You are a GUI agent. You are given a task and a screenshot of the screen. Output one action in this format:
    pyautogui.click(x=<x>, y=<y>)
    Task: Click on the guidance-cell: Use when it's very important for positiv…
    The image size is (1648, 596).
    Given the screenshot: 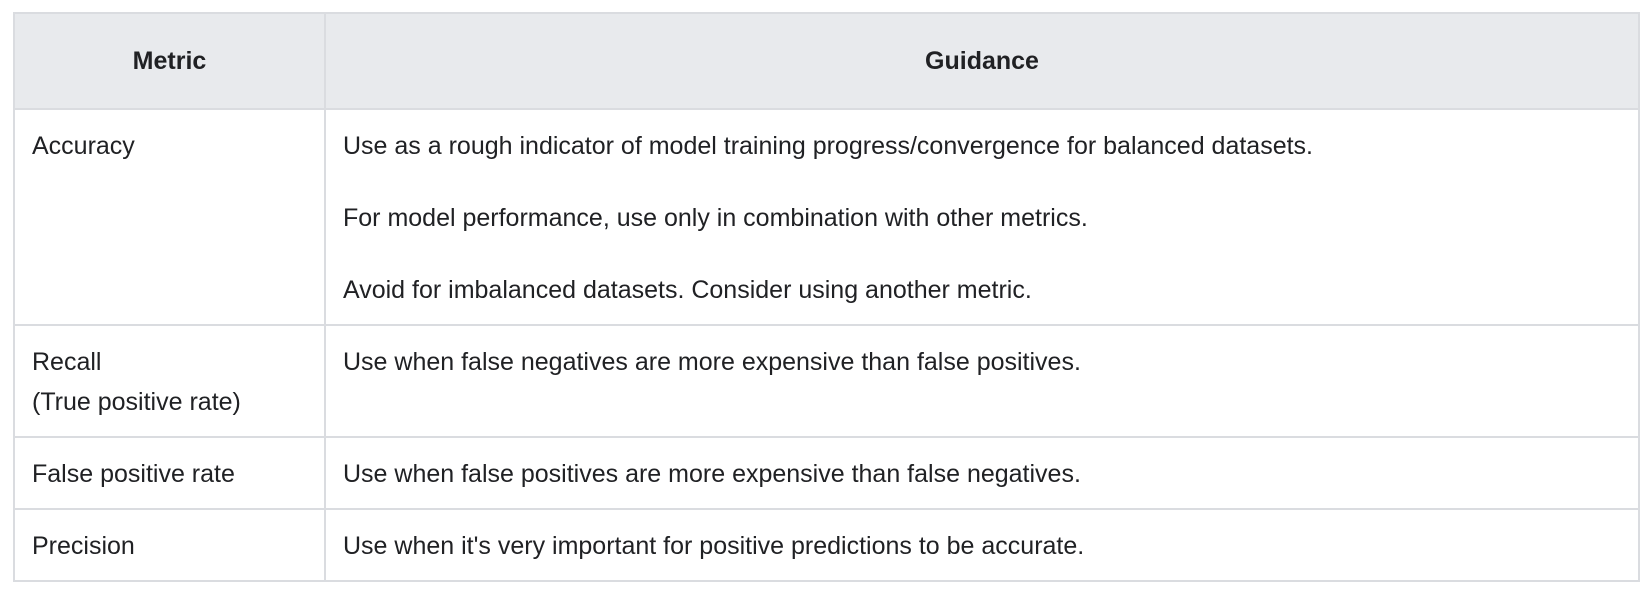 What is the action you would take?
    pyautogui.click(x=982, y=545)
    